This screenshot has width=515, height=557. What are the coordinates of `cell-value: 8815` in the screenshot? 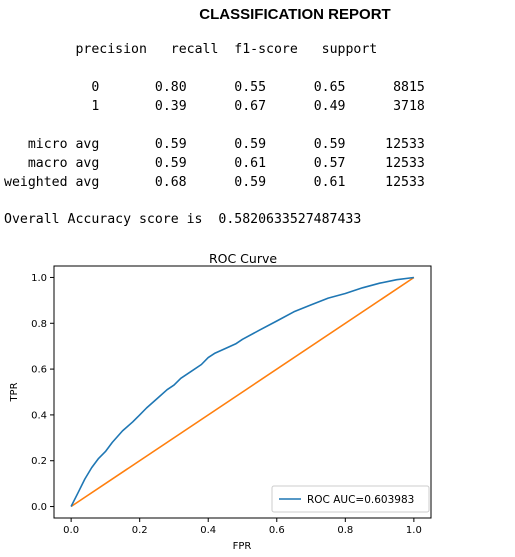 It's located at (409, 87).